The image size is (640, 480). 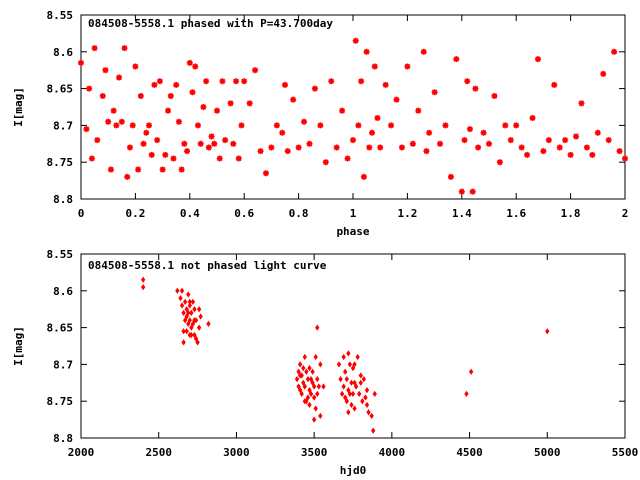 I want to click on y-tick-label: 8.6, so click(x=63, y=52).